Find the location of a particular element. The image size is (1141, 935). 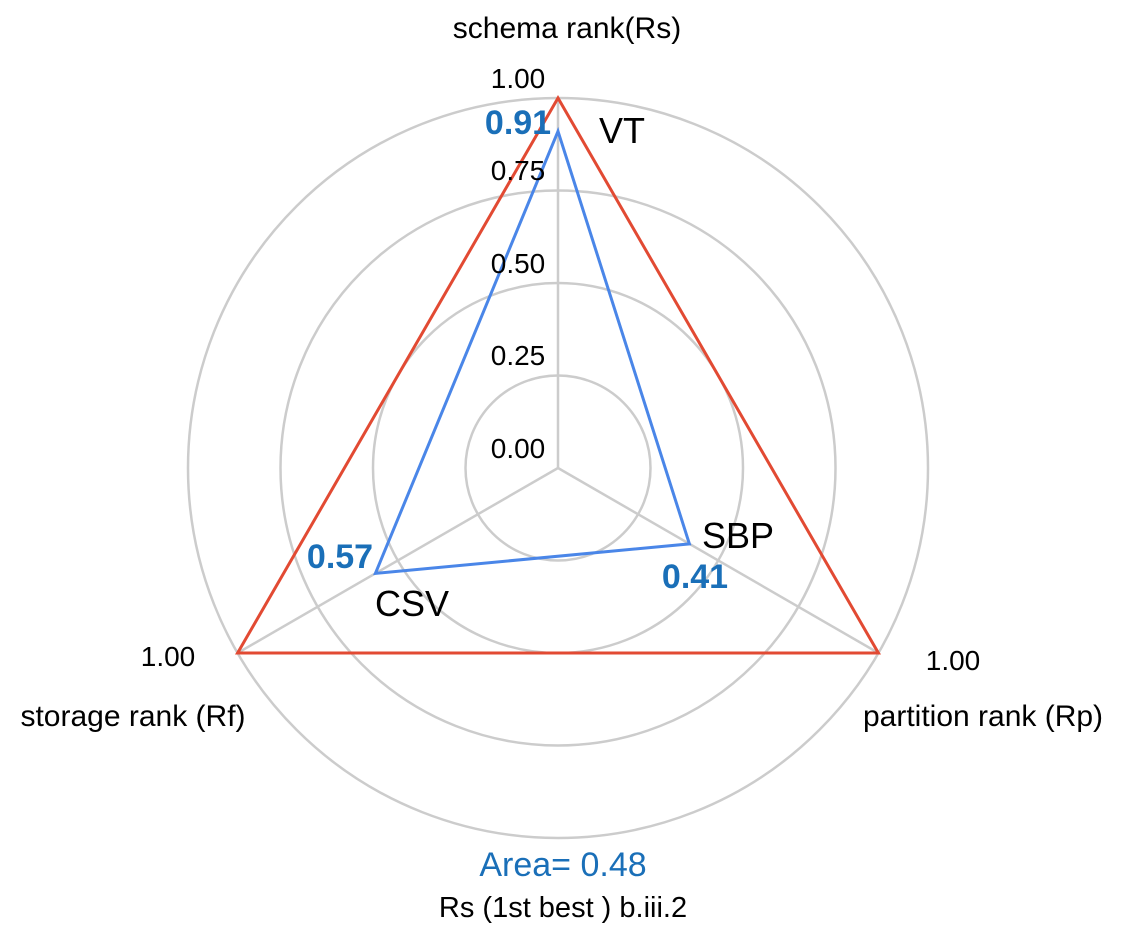

axis-max-label-partition: 1.00 is located at coordinates (953, 660).